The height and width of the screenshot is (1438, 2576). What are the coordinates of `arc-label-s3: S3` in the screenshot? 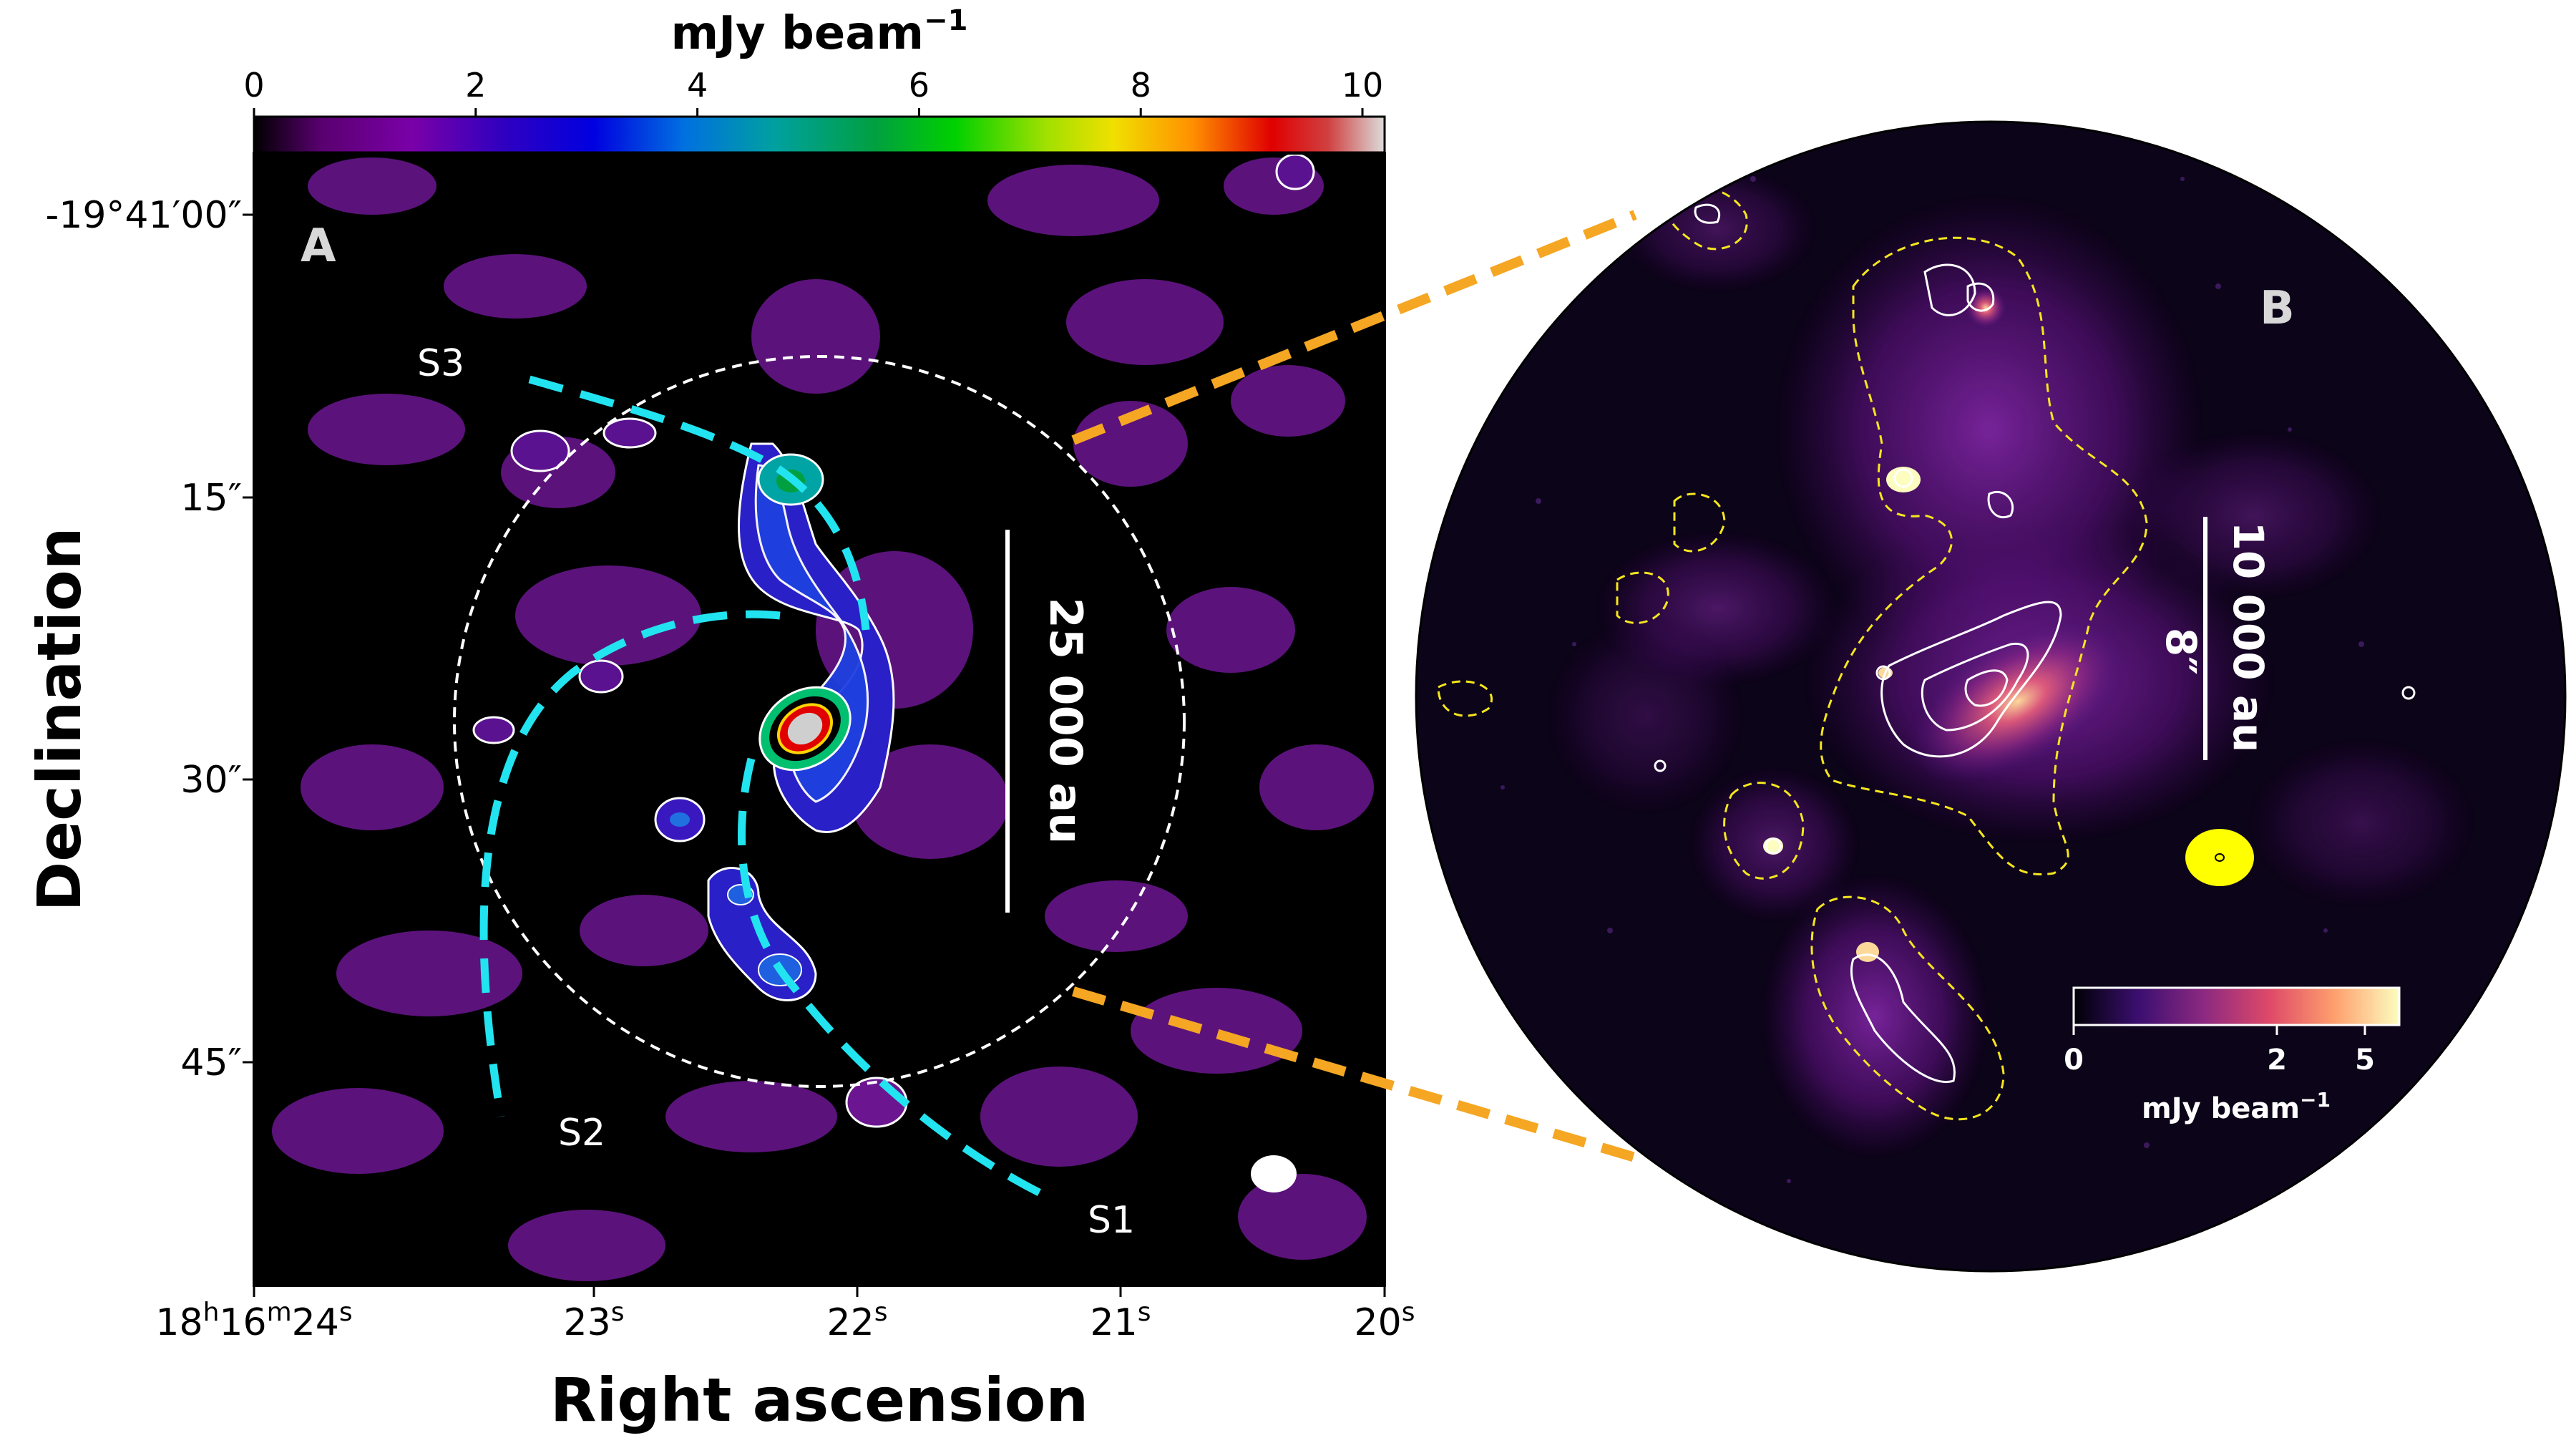 It's located at (440, 363).